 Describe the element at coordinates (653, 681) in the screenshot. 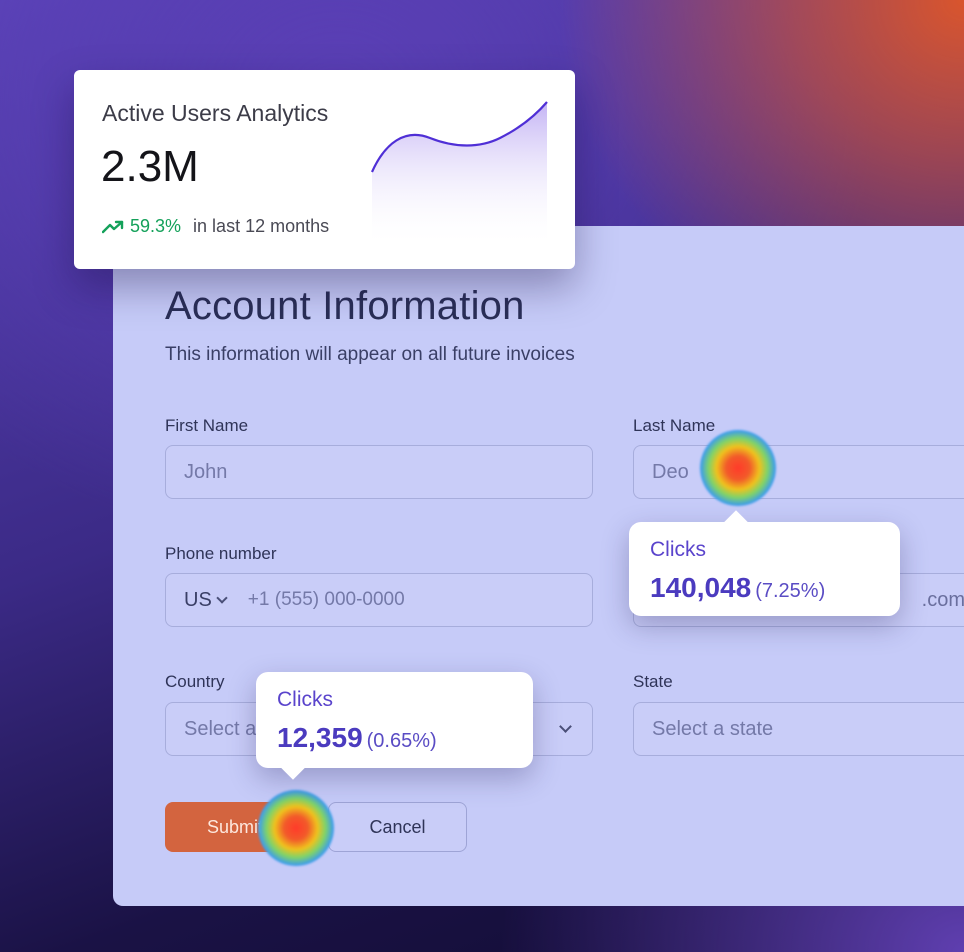

I see `state-label: State` at that location.